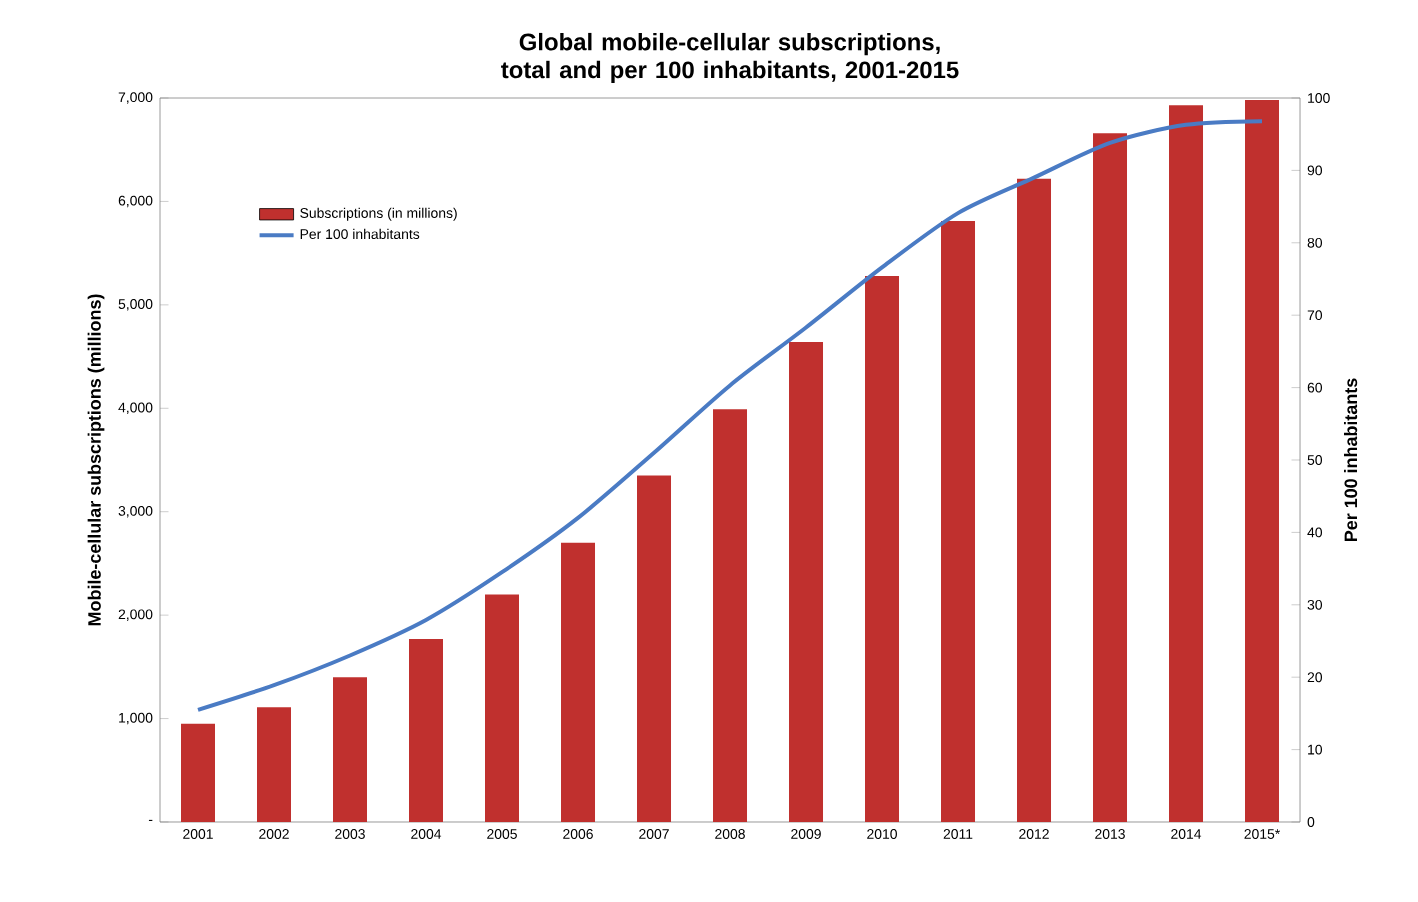  I want to click on chart-title: Global mobile-cellular subscriptions, total and per 100 inhabitants, 2001-2015, so click(730, 58).